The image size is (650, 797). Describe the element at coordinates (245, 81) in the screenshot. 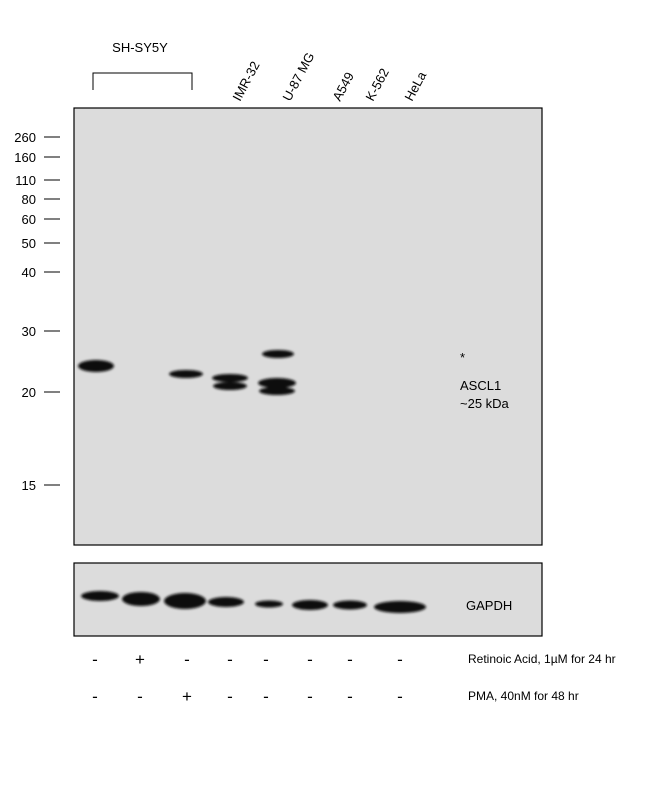

I see `lane-label: IMR-32` at that location.